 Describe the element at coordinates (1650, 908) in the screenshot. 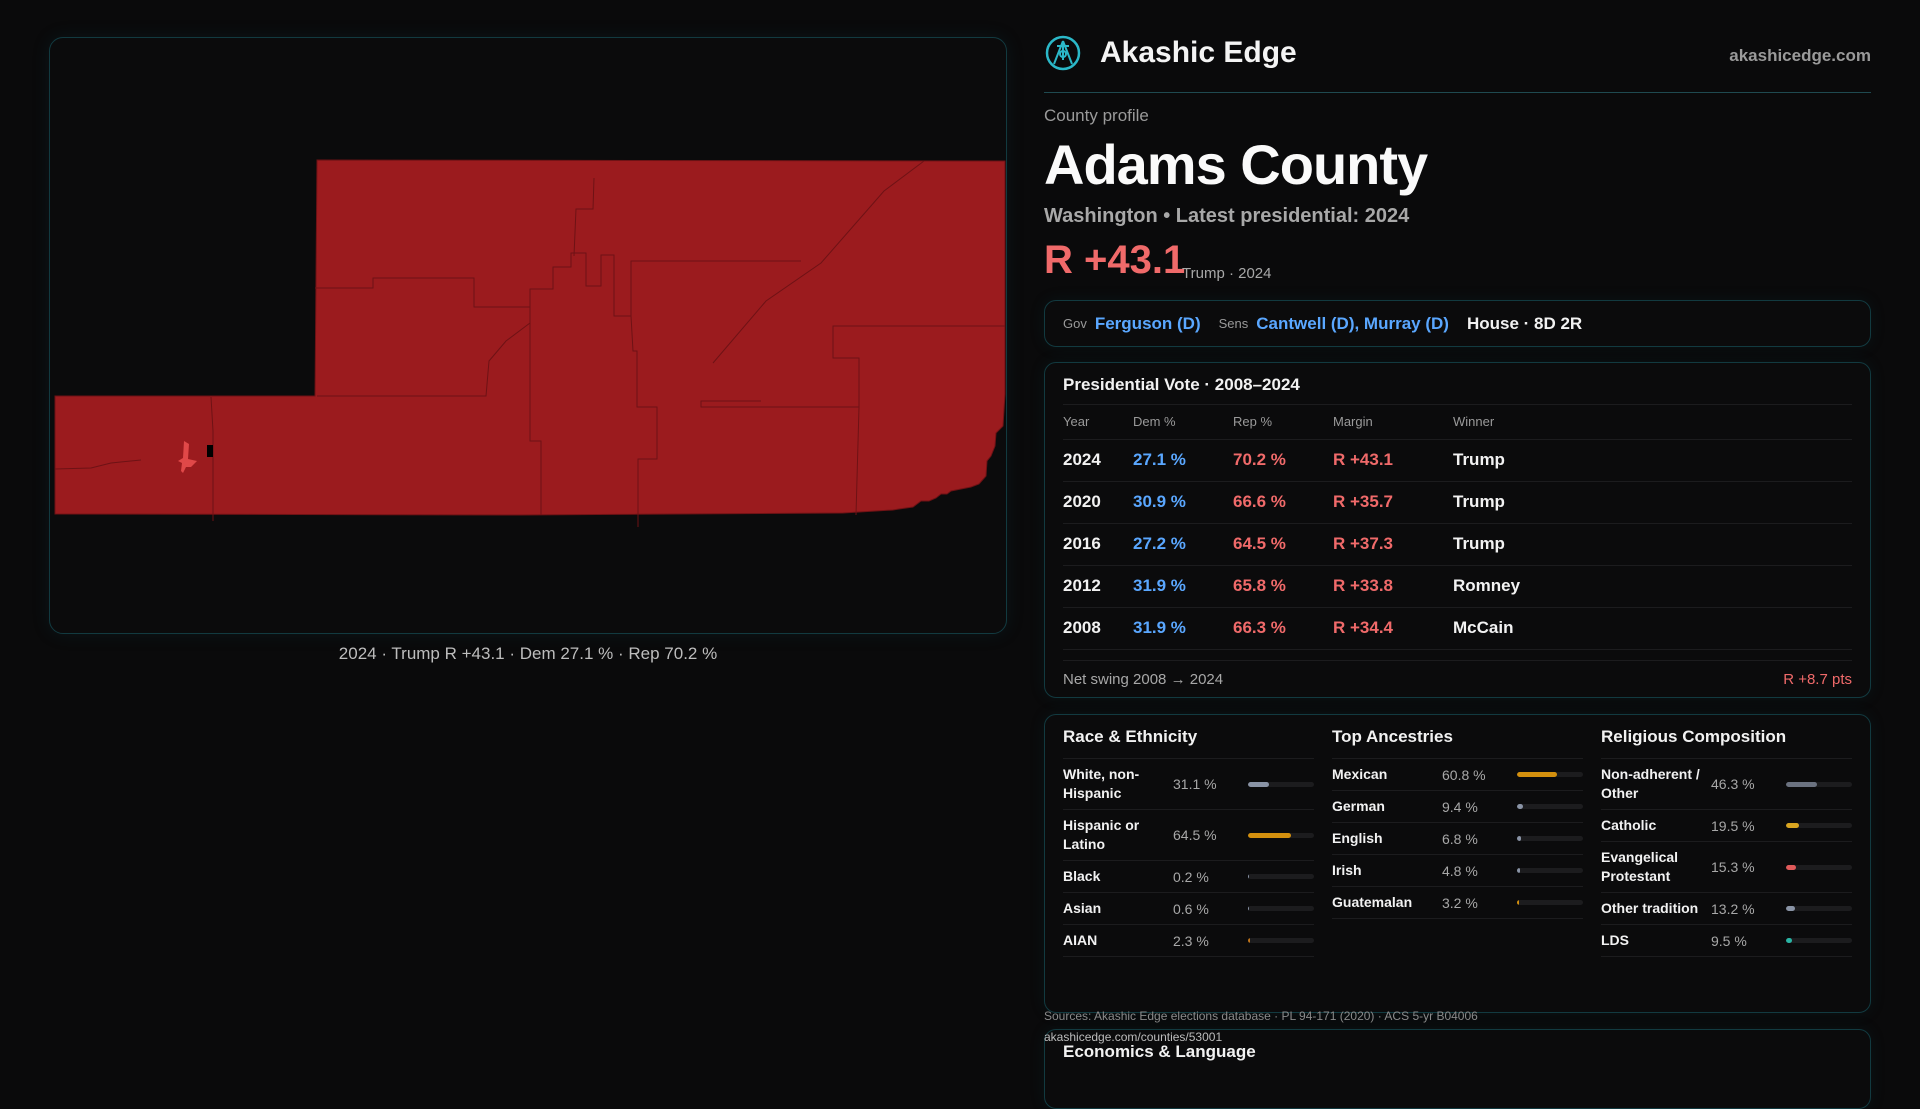

I see `row-label: Other tradition` at that location.